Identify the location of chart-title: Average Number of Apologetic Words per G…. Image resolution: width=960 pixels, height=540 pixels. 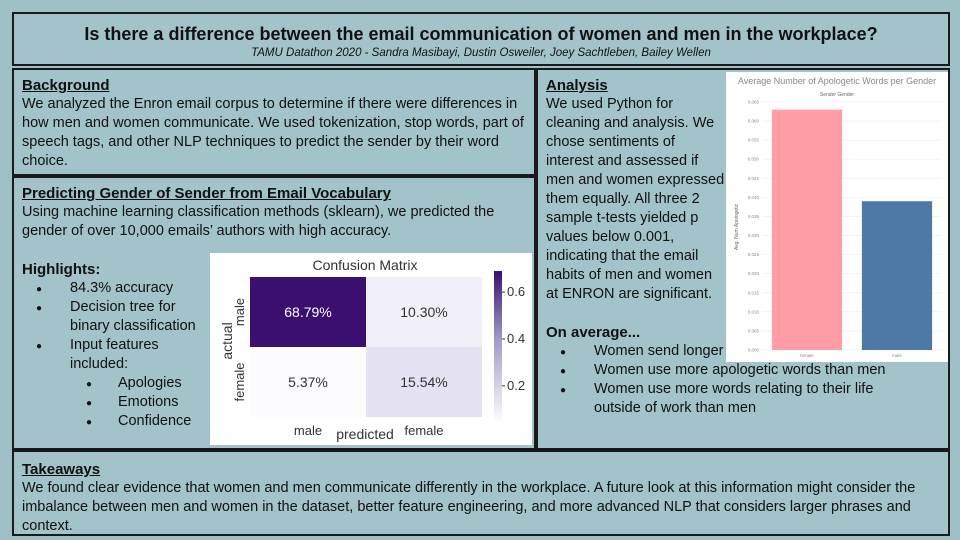
(837, 81).